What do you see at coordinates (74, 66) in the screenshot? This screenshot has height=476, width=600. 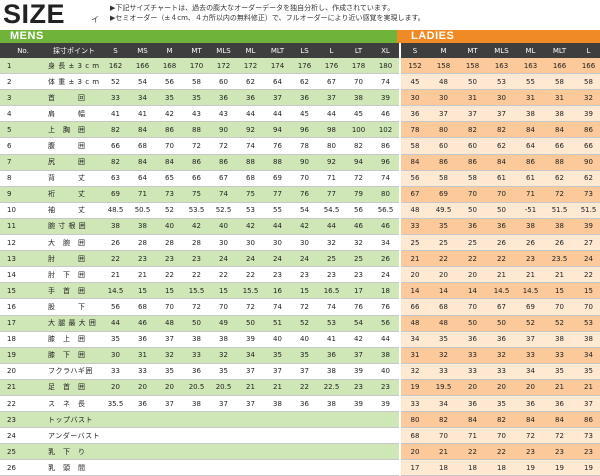 I see `measure-point: 身 長 ± 3 c m` at bounding box center [74, 66].